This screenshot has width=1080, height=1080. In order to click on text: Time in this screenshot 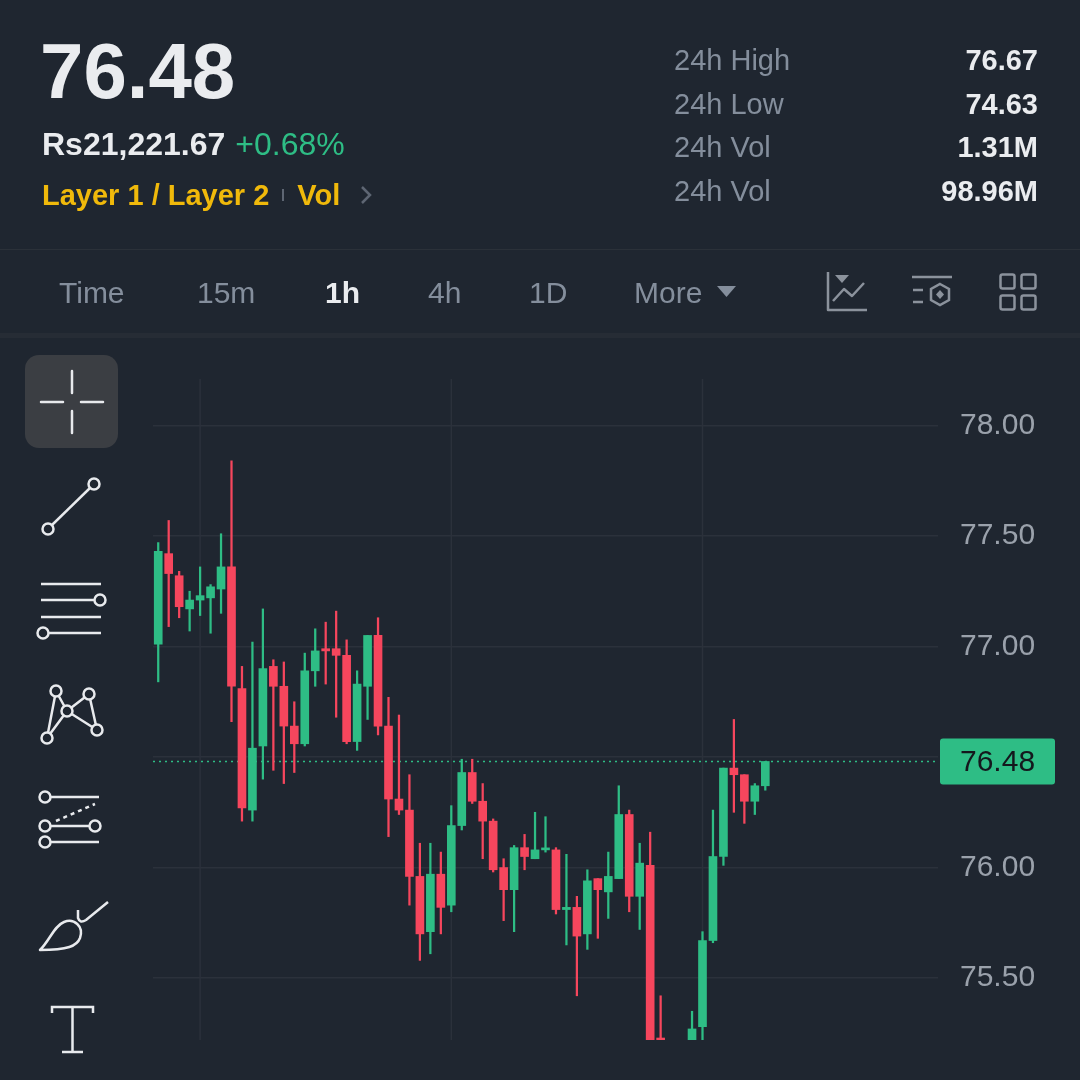, I will do `click(92, 293)`.